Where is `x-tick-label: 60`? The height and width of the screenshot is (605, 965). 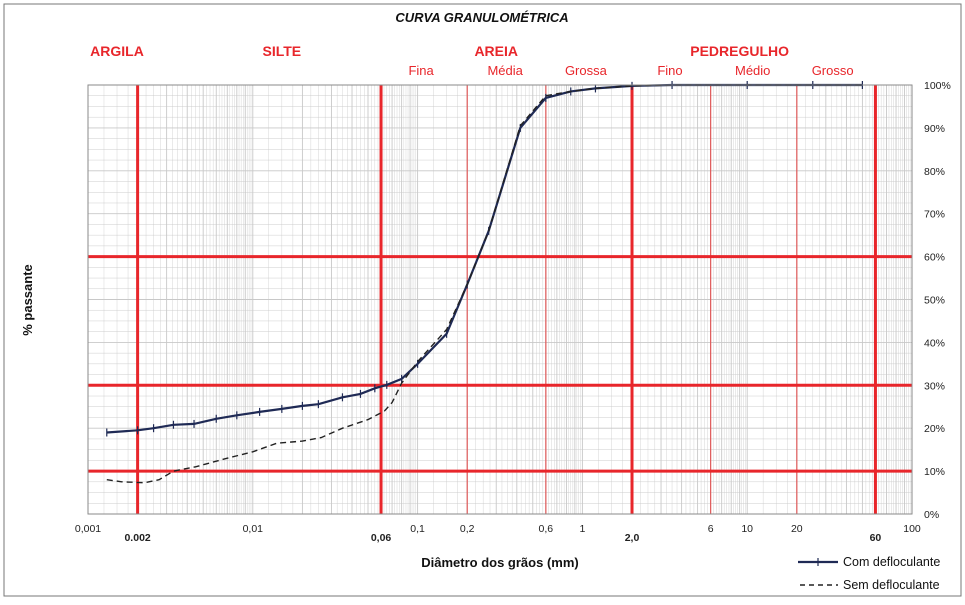
x-tick-label: 60 is located at coordinates (876, 538).